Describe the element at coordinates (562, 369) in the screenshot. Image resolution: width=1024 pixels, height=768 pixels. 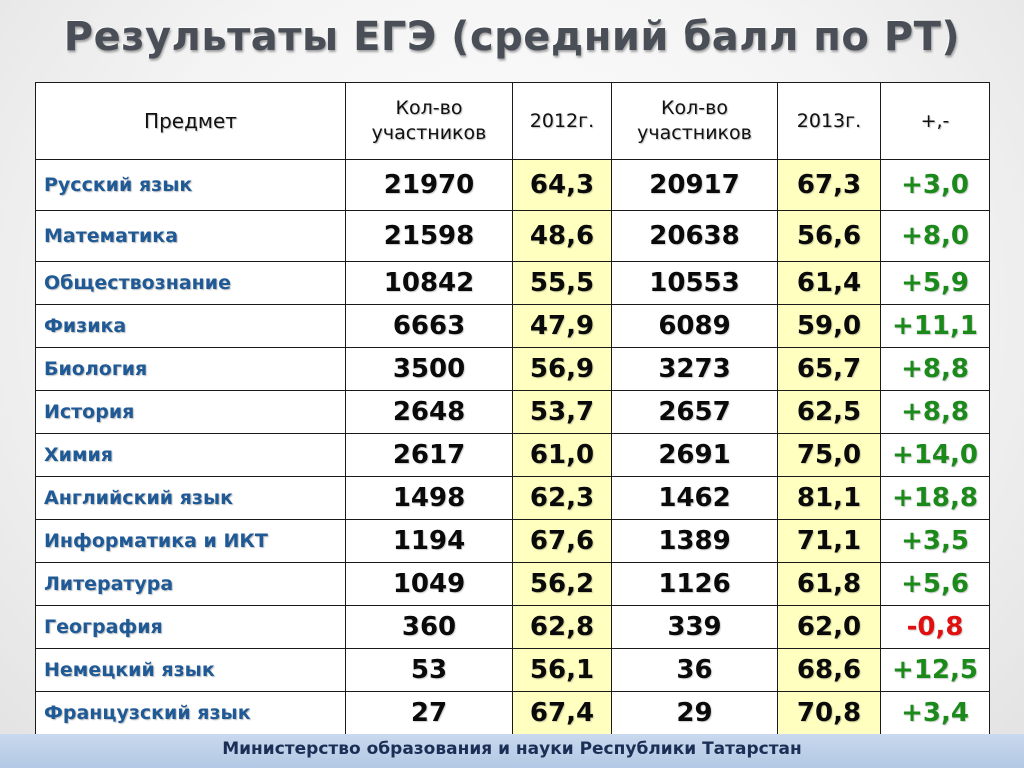
I see `cell-score-2012: 56,9` at that location.